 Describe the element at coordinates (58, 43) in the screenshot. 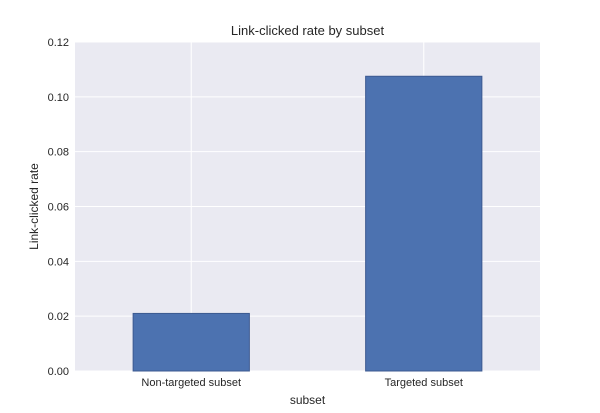

I see `y-tick-label: 0.12` at that location.